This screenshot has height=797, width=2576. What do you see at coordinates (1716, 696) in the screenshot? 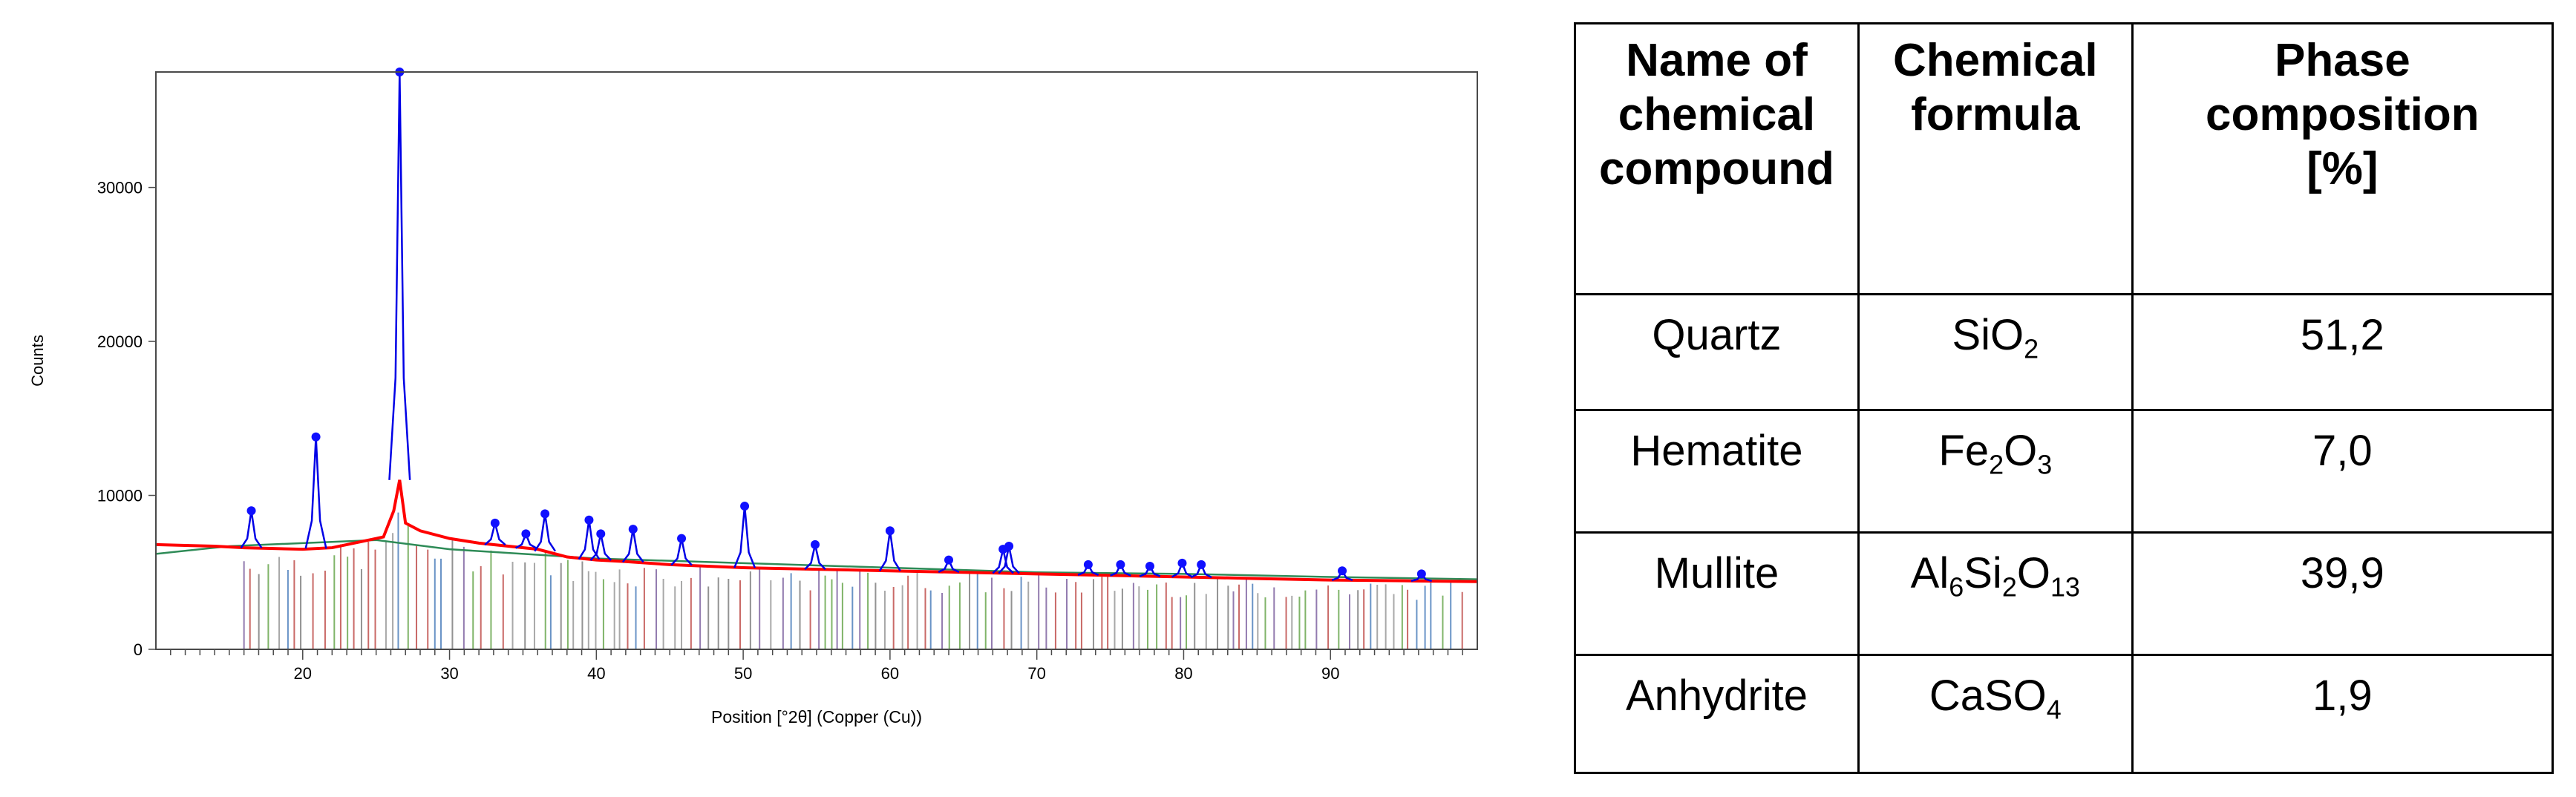
I see `compound-name: Anhydrite` at bounding box center [1716, 696].